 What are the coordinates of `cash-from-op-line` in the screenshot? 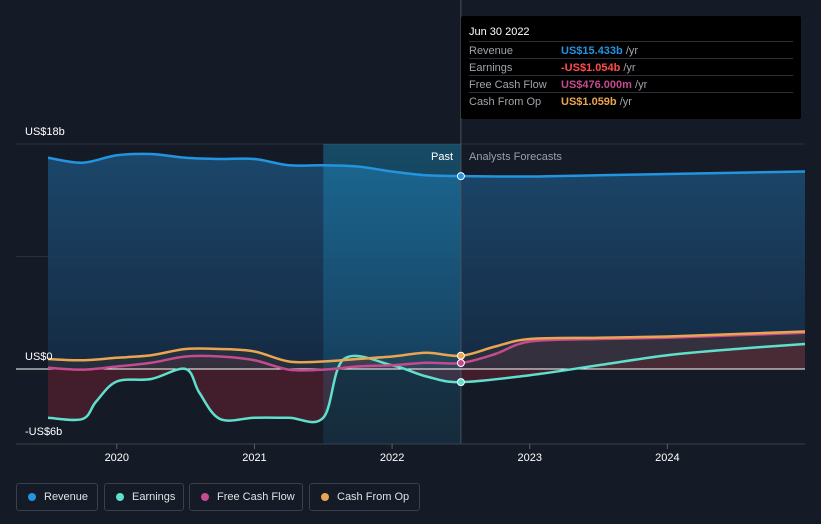 It's located at (426, 347).